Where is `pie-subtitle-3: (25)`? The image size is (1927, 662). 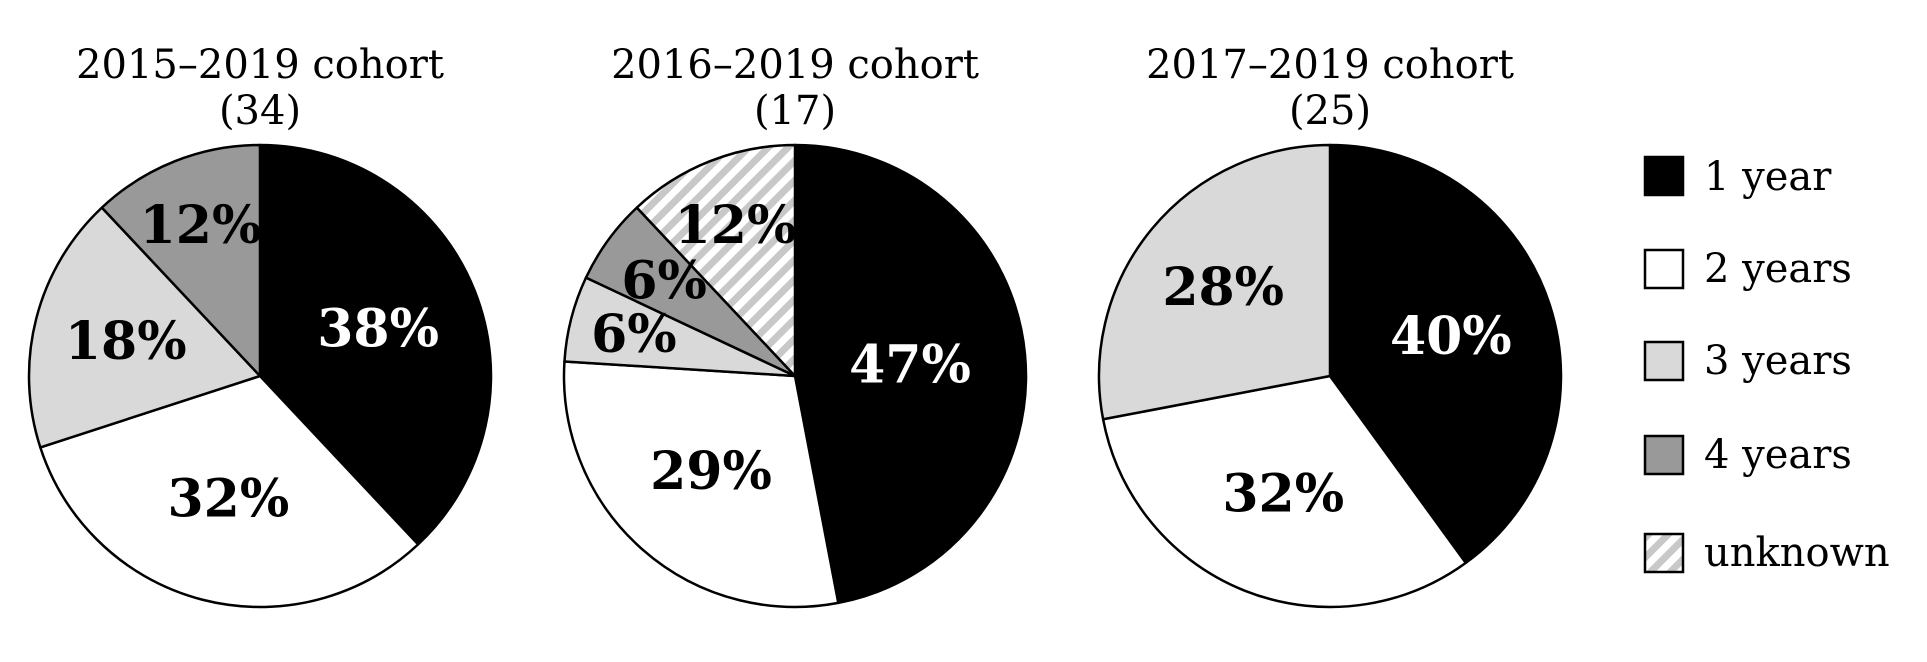
pie-subtitle-3: (25) is located at coordinates (1330, 111).